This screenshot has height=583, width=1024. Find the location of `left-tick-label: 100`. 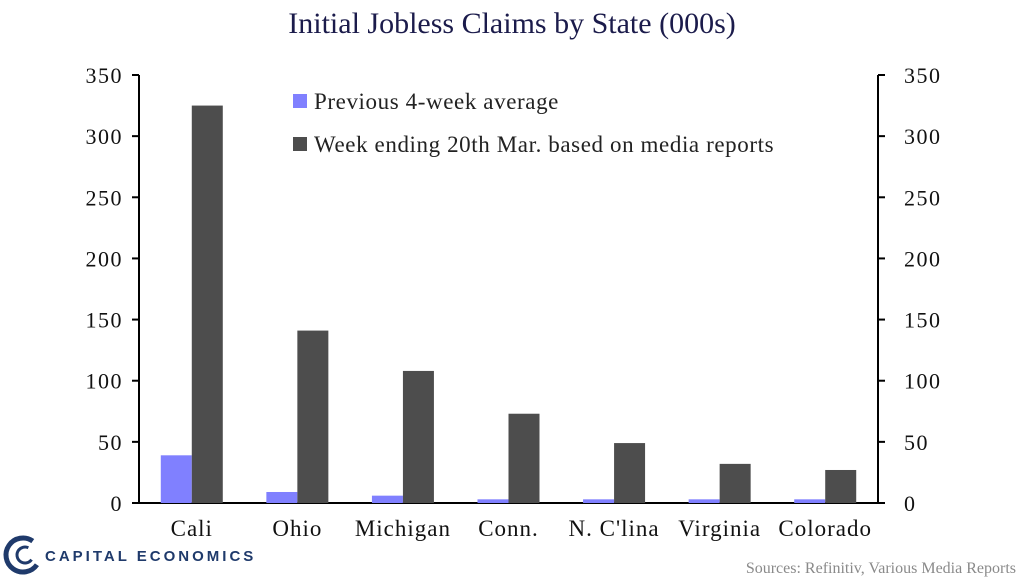

left-tick-label: 100 is located at coordinates (105, 381).